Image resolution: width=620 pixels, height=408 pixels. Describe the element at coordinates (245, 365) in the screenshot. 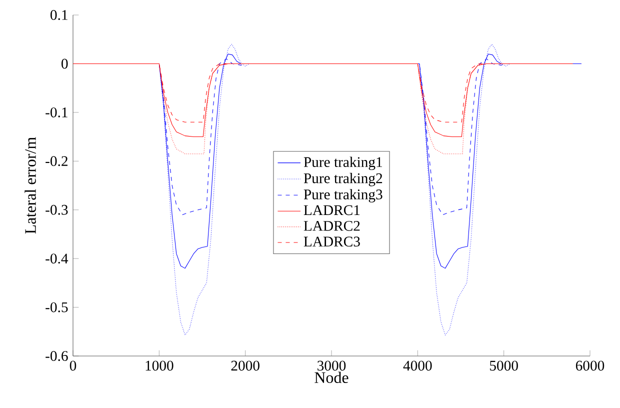

I see `x-tick-label: 2000` at that location.